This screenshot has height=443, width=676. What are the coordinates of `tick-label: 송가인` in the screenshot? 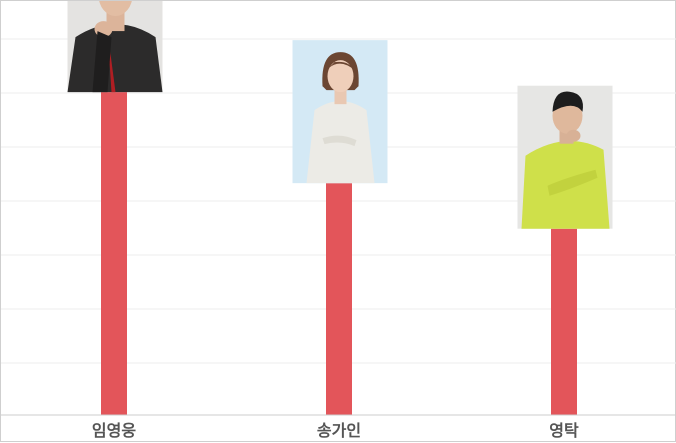 It's located at (339, 430).